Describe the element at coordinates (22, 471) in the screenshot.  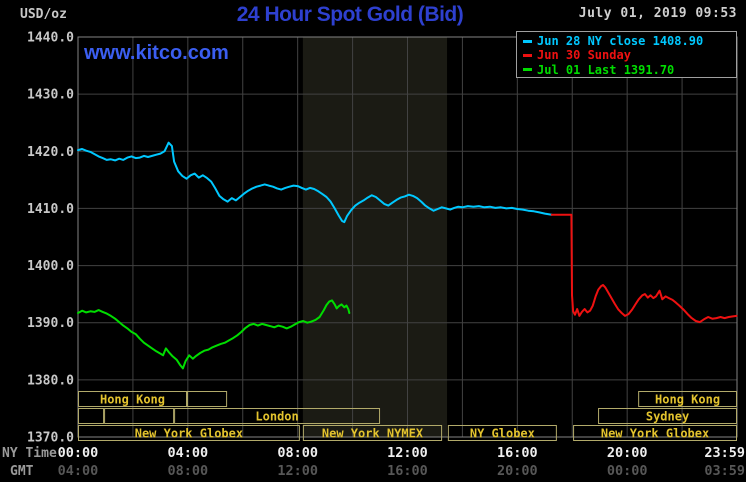
I see `gmt-axis-label: GMT` at that location.